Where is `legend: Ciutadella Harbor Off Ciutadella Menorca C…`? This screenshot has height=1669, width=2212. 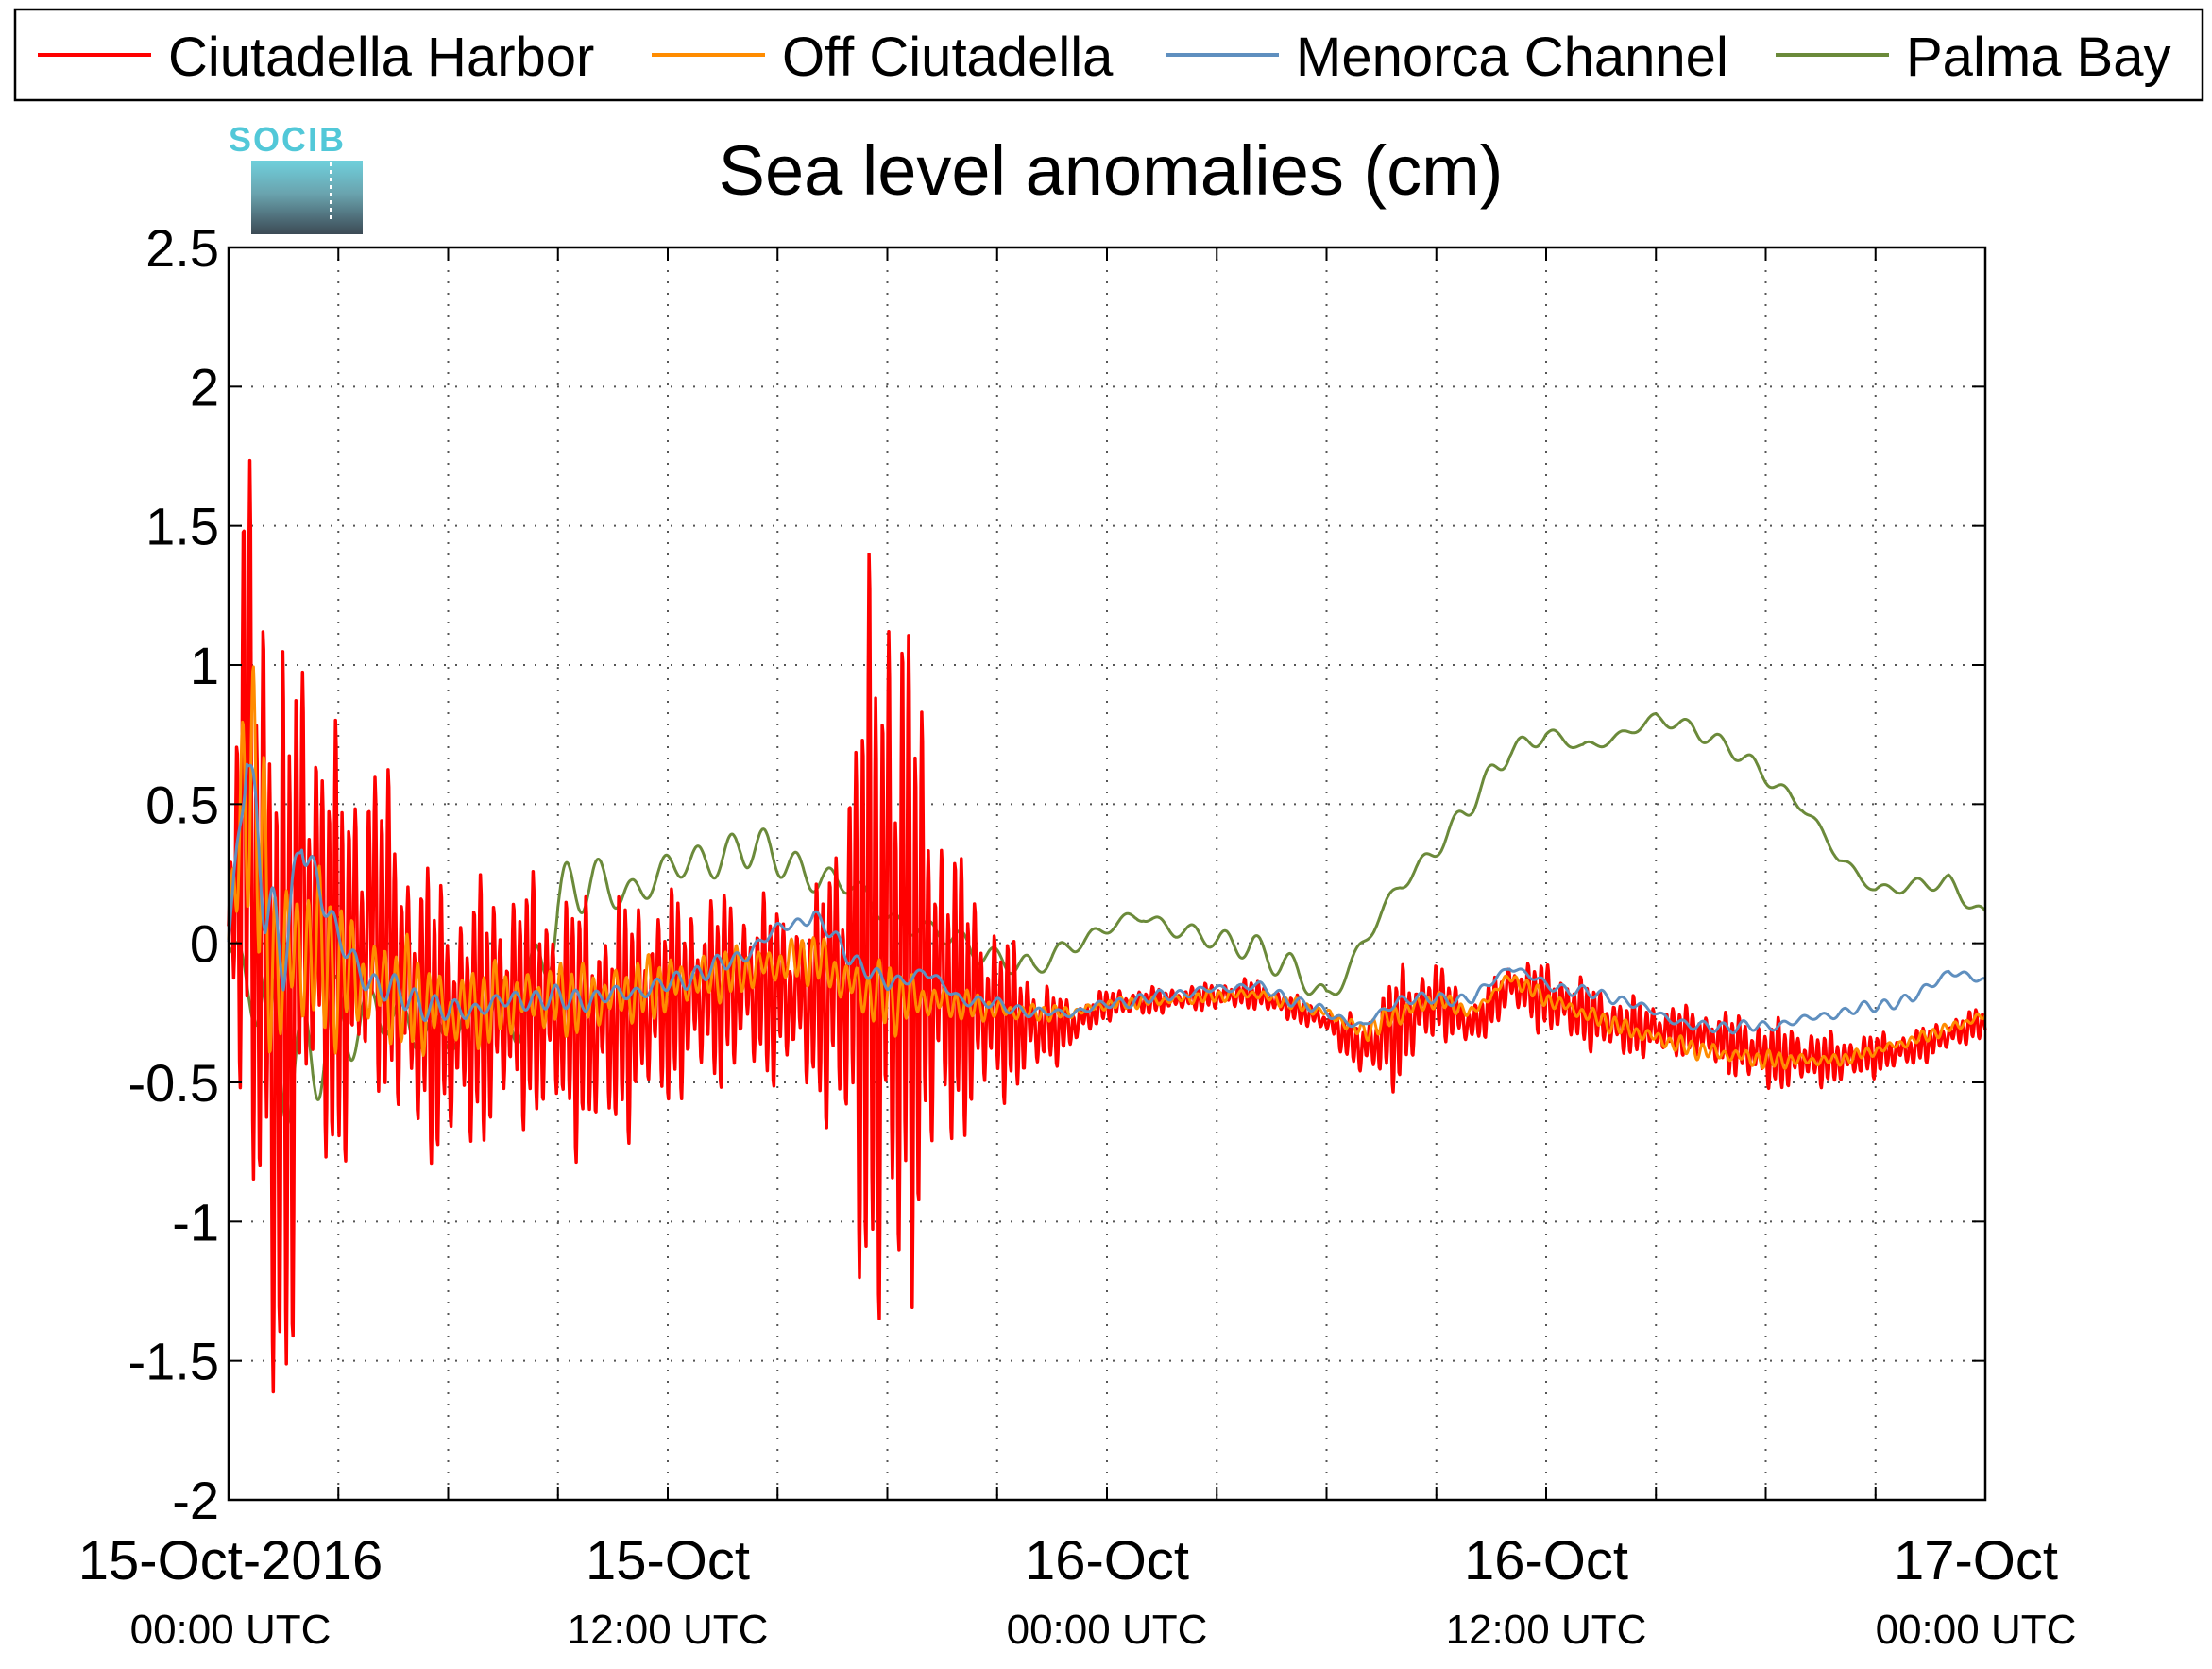
legend: Ciutadella Harbor Off Ciutadella Menorca C… is located at coordinates (1108, 55).